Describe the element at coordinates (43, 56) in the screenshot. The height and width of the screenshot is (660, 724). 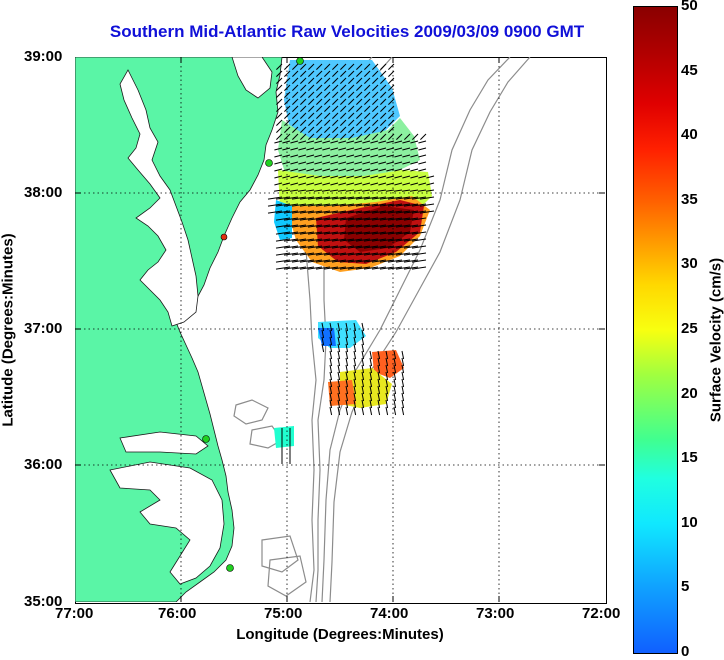
I see `y-tick-label: 39:00` at that location.